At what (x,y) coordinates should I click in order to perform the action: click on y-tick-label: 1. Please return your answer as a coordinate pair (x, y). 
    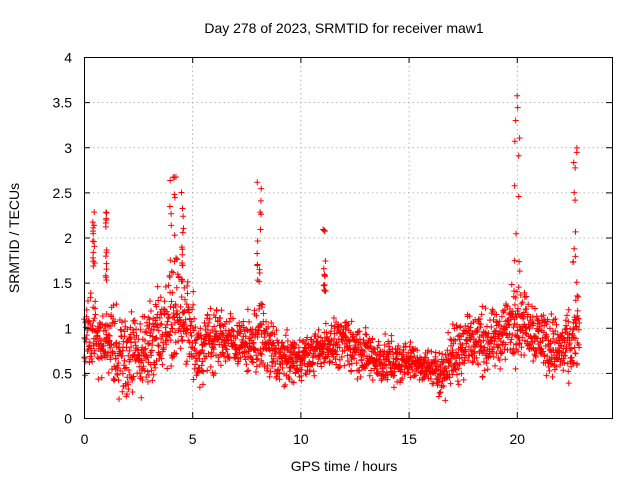
    Looking at the image, I should click on (68, 328).